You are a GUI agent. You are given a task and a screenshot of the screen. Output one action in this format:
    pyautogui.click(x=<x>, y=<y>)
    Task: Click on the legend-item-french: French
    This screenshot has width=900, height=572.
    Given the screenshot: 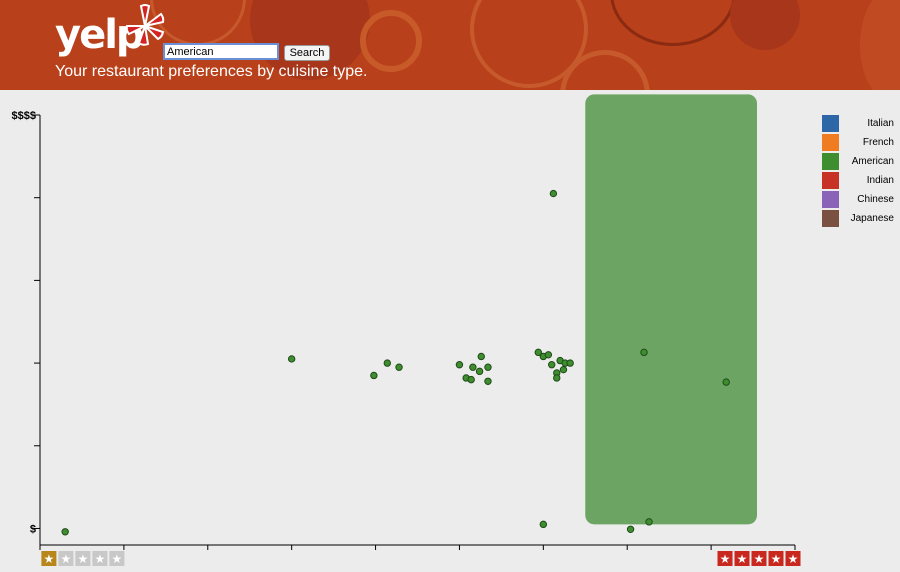 What is the action you would take?
    pyautogui.click(x=858, y=142)
    